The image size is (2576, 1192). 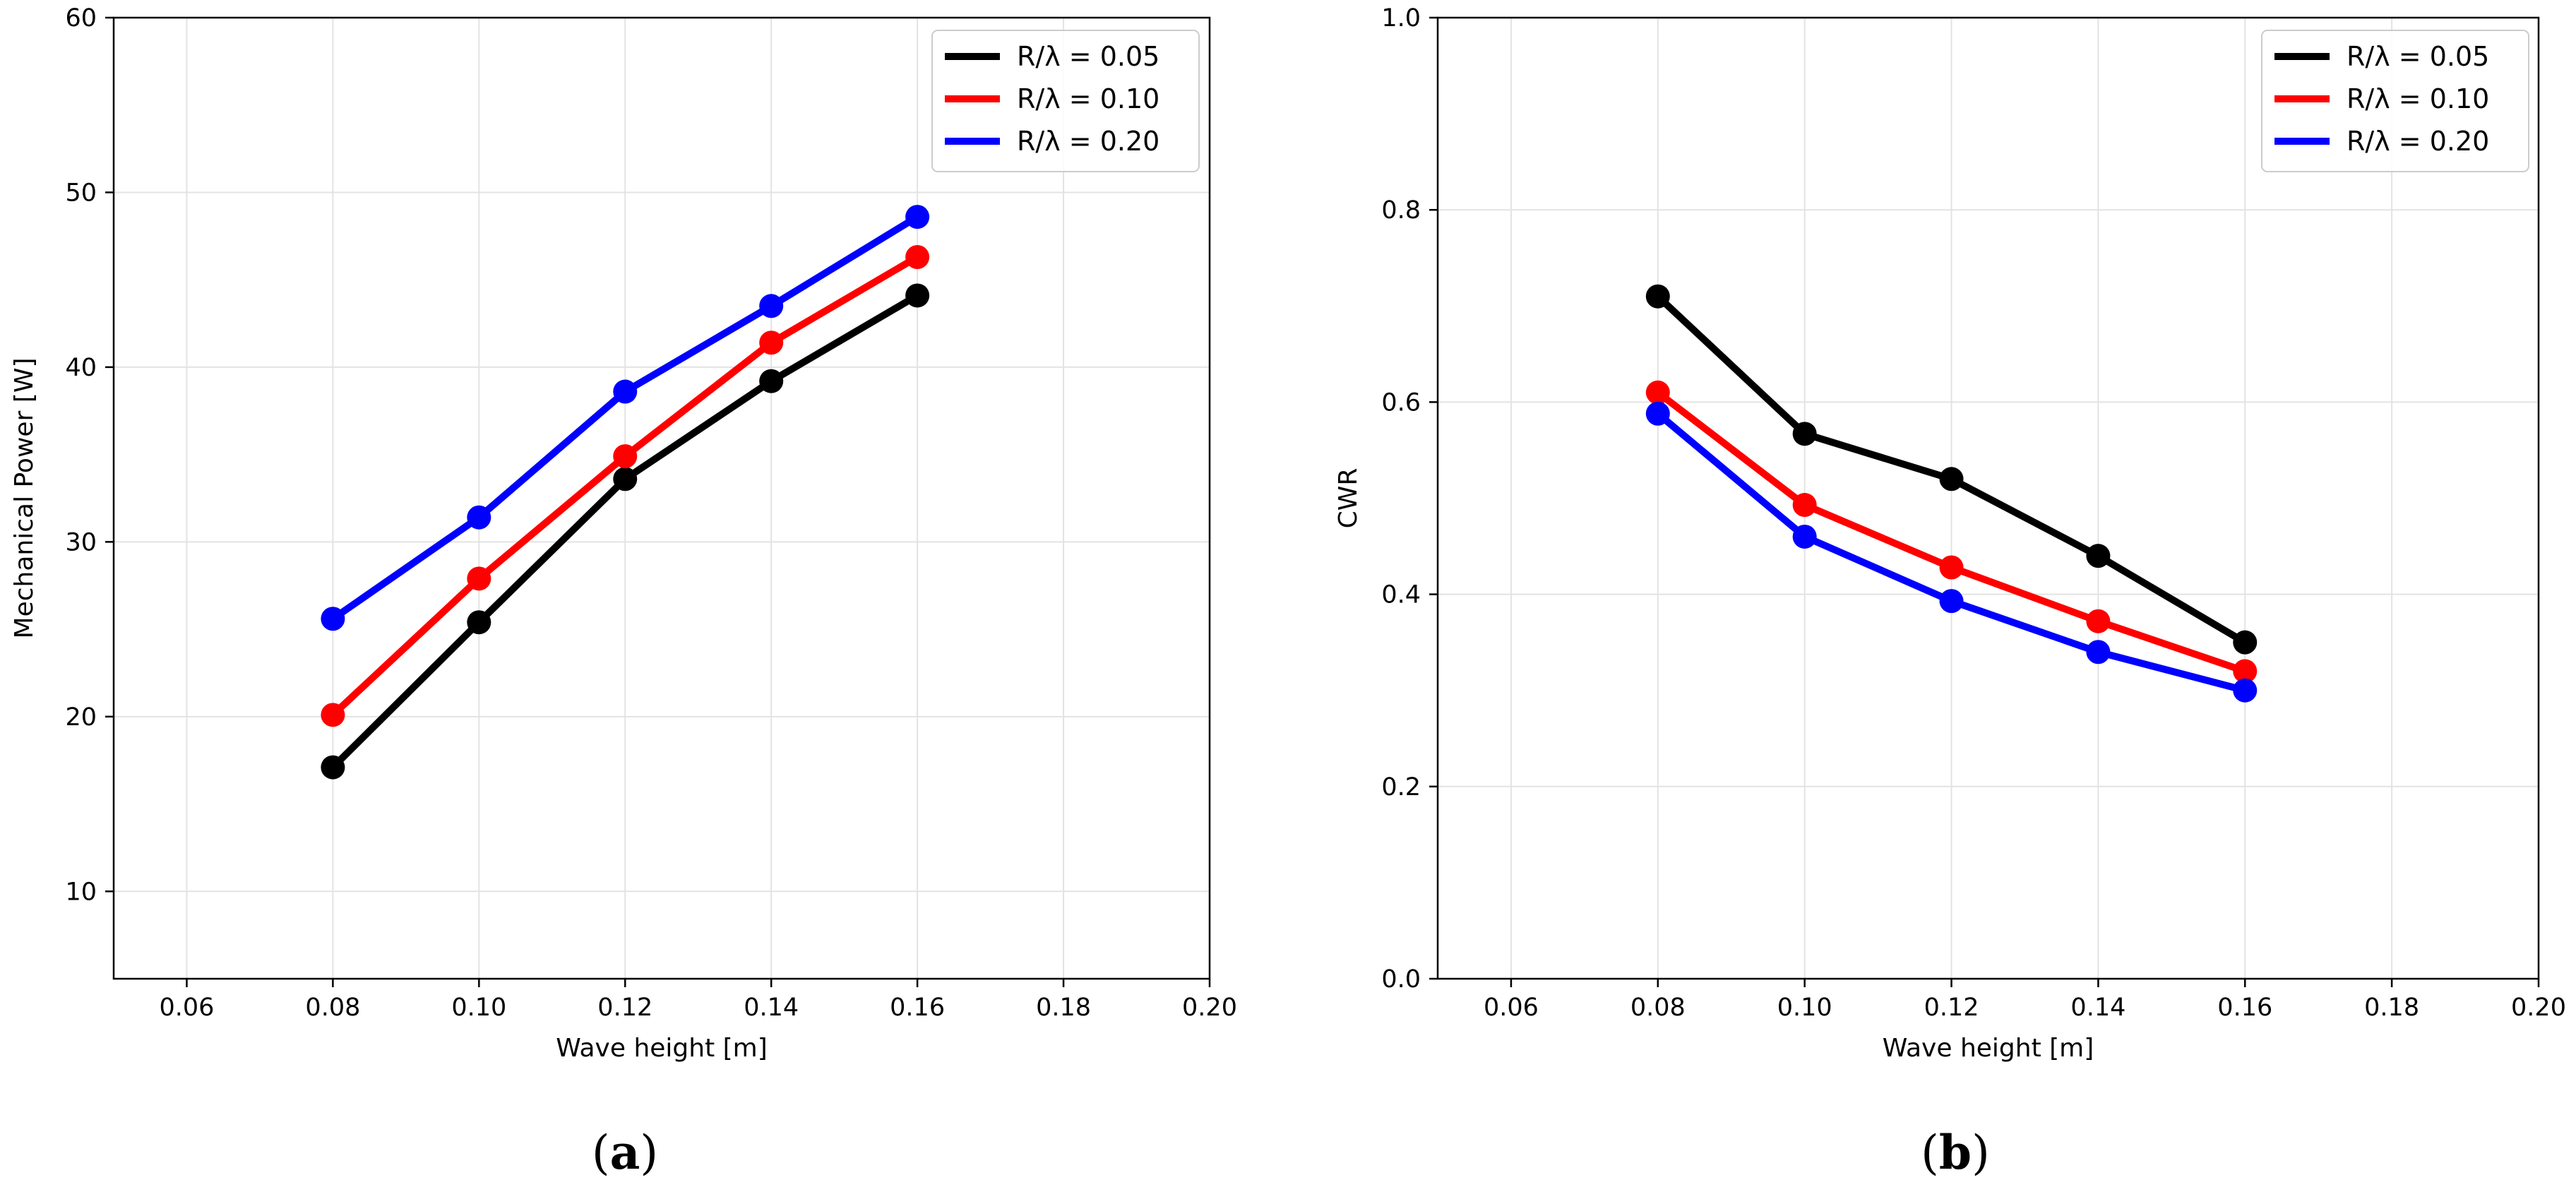 I want to click on y-tick-label: 0.6, so click(x=1401, y=402).